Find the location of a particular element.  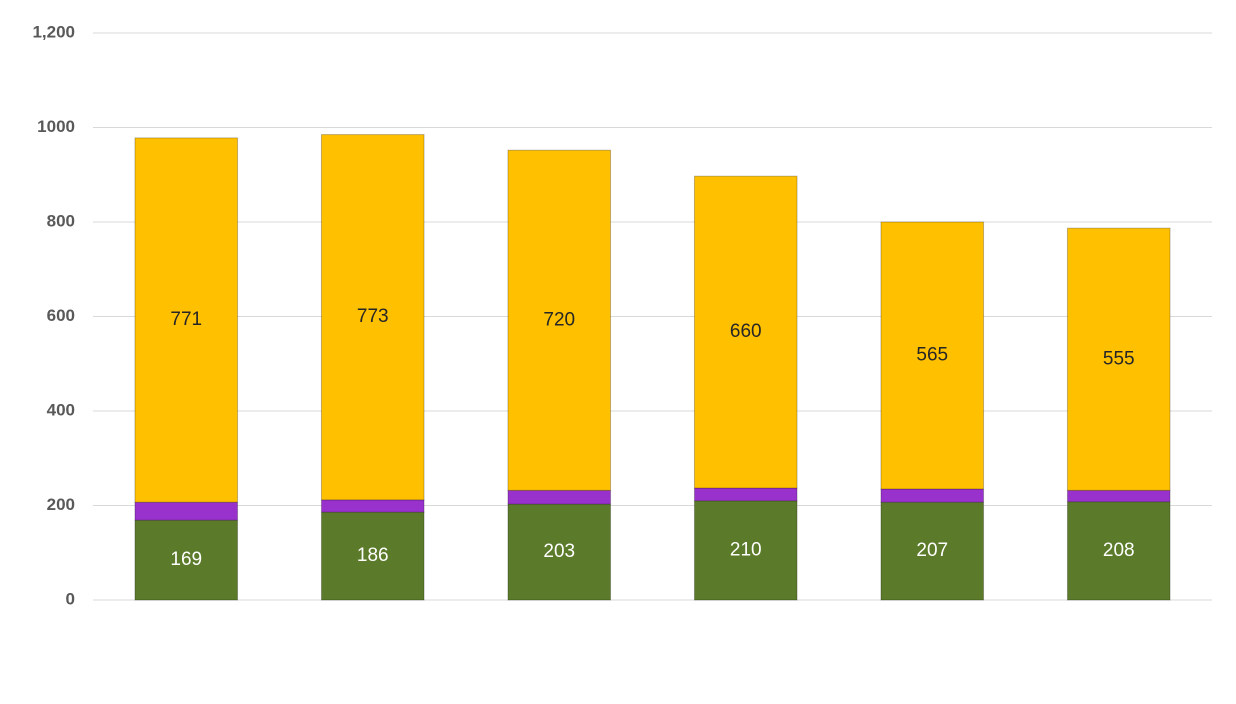

data-label: 208 is located at coordinates (1119, 550).